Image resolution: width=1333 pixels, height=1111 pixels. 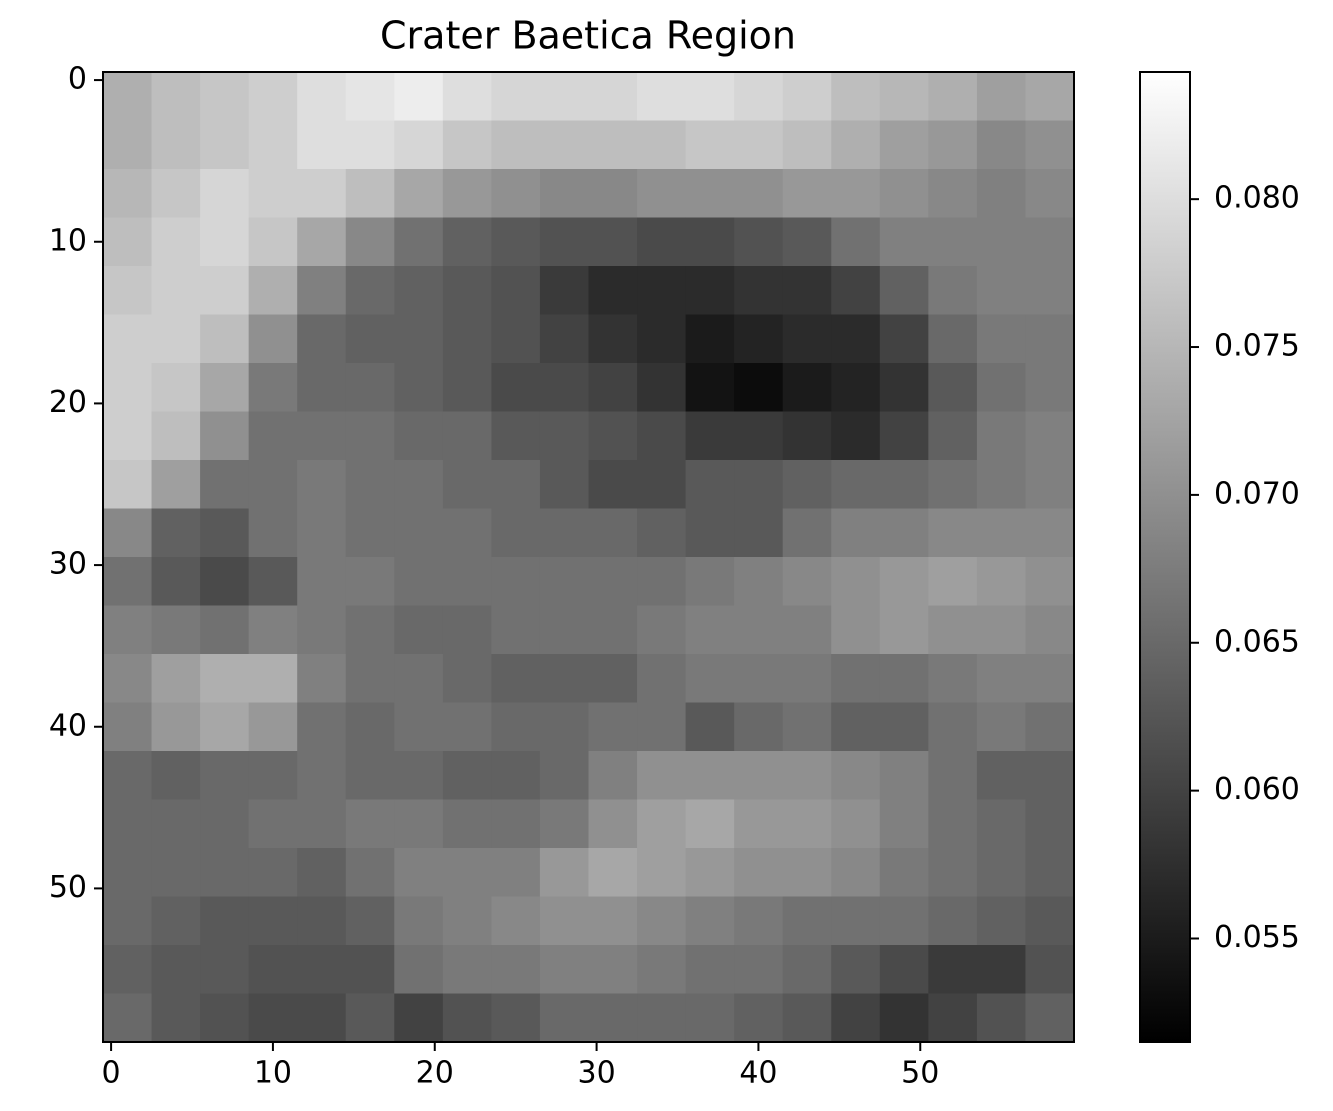 I want to click on colorbar-tick-label: 0.070, so click(x=1257, y=493).